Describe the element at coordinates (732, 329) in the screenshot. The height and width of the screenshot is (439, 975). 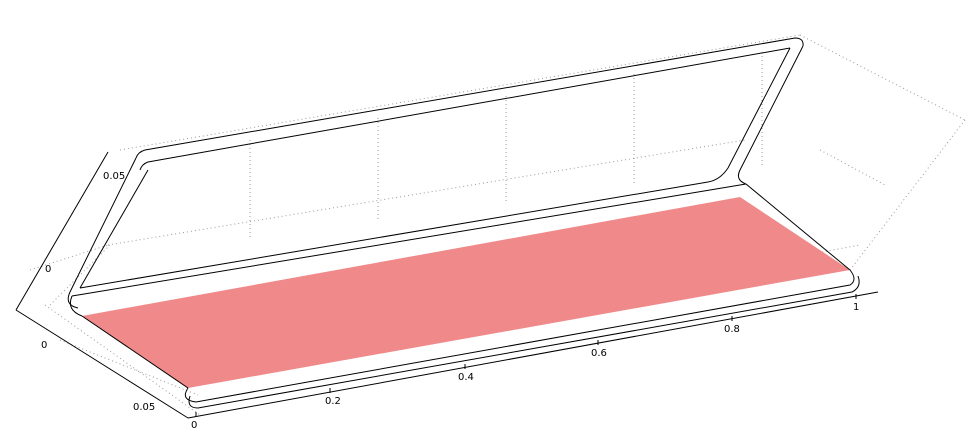
I see `x-tick-label: 0.8` at that location.